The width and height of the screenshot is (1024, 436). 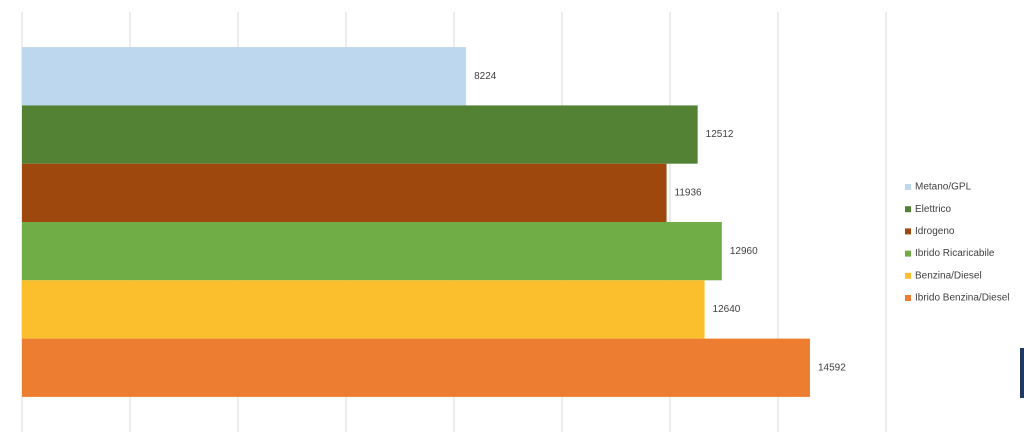 What do you see at coordinates (955, 253) in the screenshot?
I see `legend-label: Ibrido Ricaricabile` at bounding box center [955, 253].